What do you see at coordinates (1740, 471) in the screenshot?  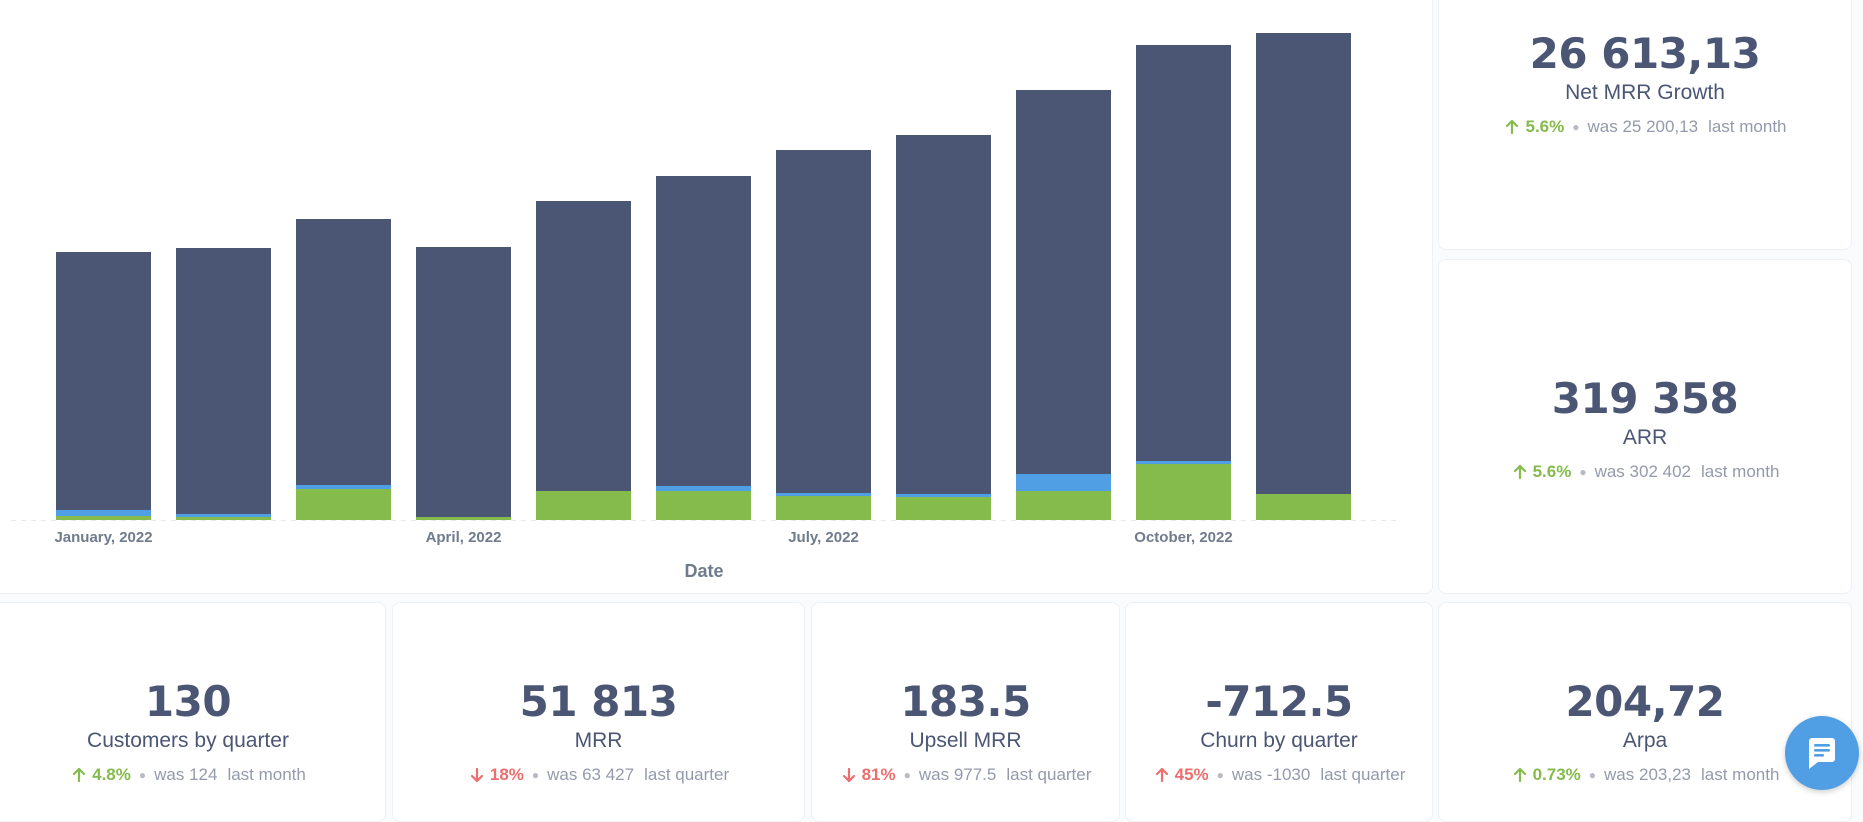 I see `arr-period: last month` at bounding box center [1740, 471].